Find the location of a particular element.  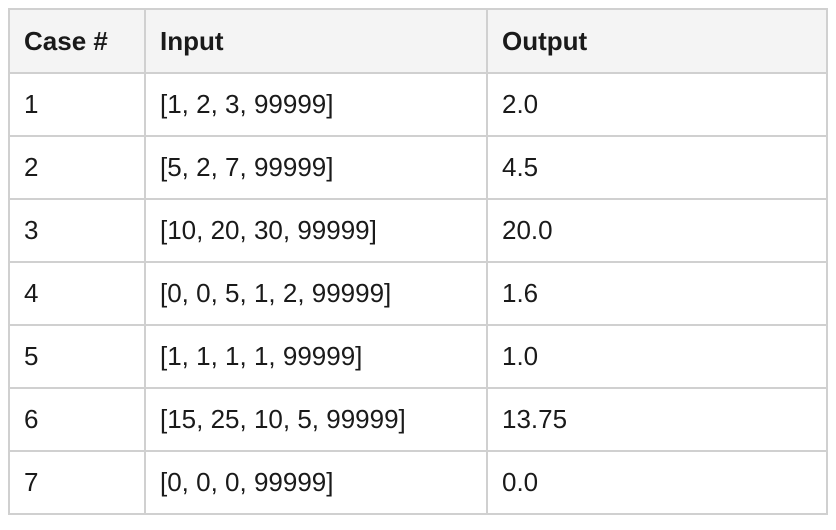

cell-output: 2.0 is located at coordinates (657, 104).